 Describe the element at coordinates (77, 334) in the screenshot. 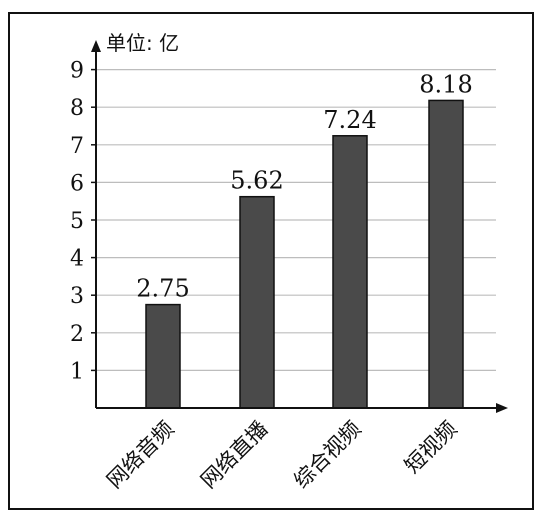

I see `y-tick-label: 2` at that location.